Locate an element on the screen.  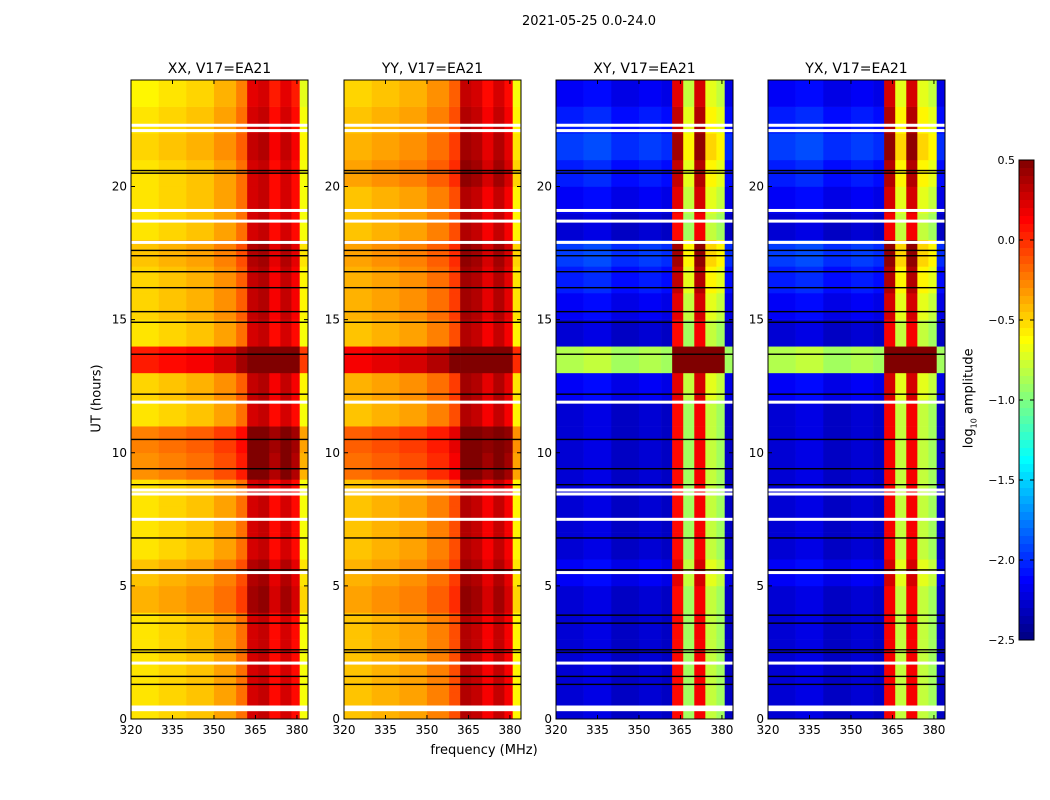
panel-frame is located at coordinates (856, 399).